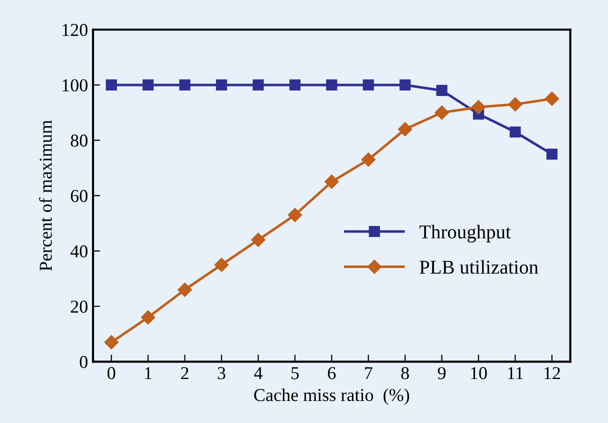 Image resolution: width=608 pixels, height=423 pixels. What do you see at coordinates (258, 373) in the screenshot?
I see `x-tick-label: 4` at bounding box center [258, 373].